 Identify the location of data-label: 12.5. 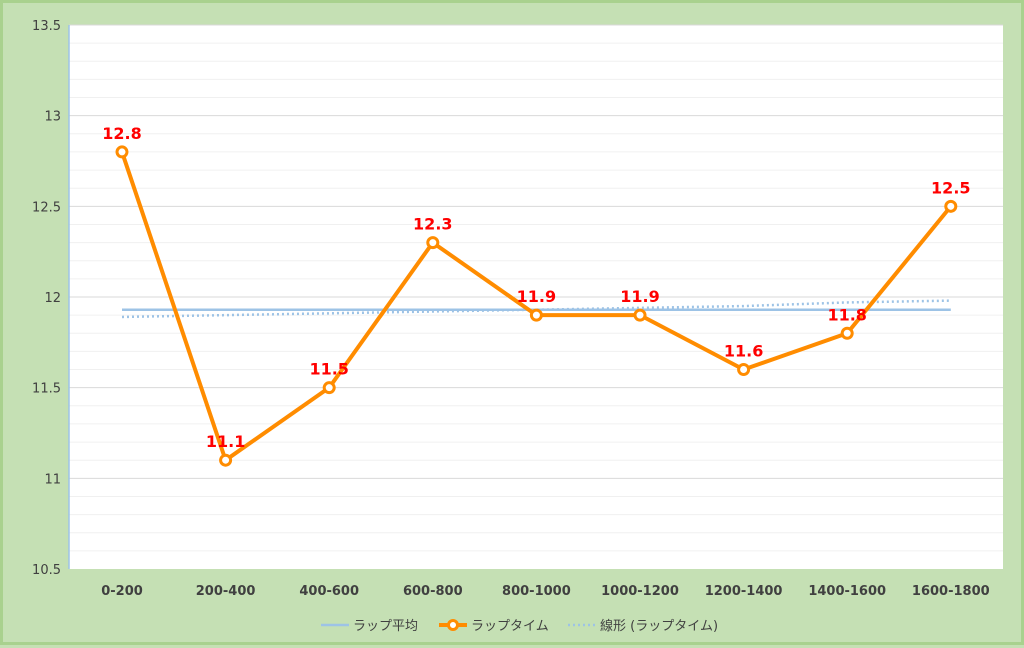
(950, 187).